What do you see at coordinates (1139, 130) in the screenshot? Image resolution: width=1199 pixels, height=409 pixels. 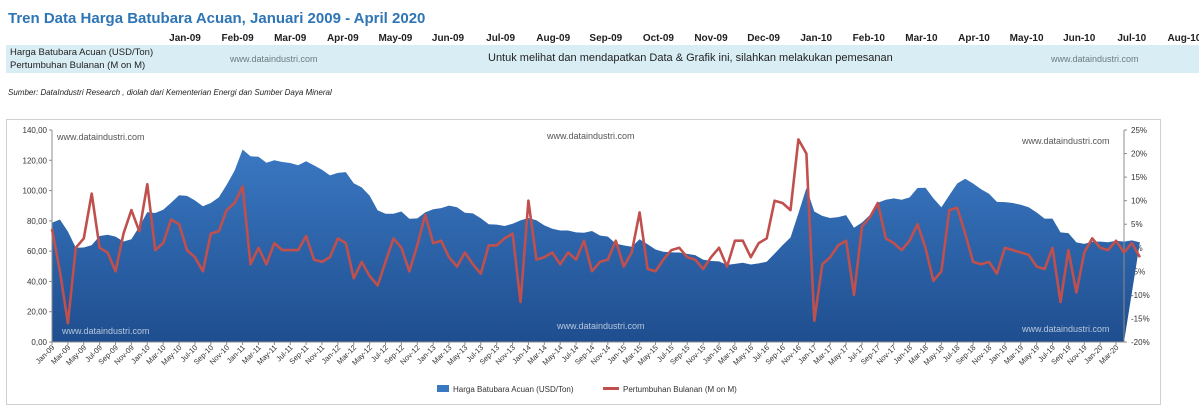 I see `right-axis-tick-label: 25%` at bounding box center [1139, 130].